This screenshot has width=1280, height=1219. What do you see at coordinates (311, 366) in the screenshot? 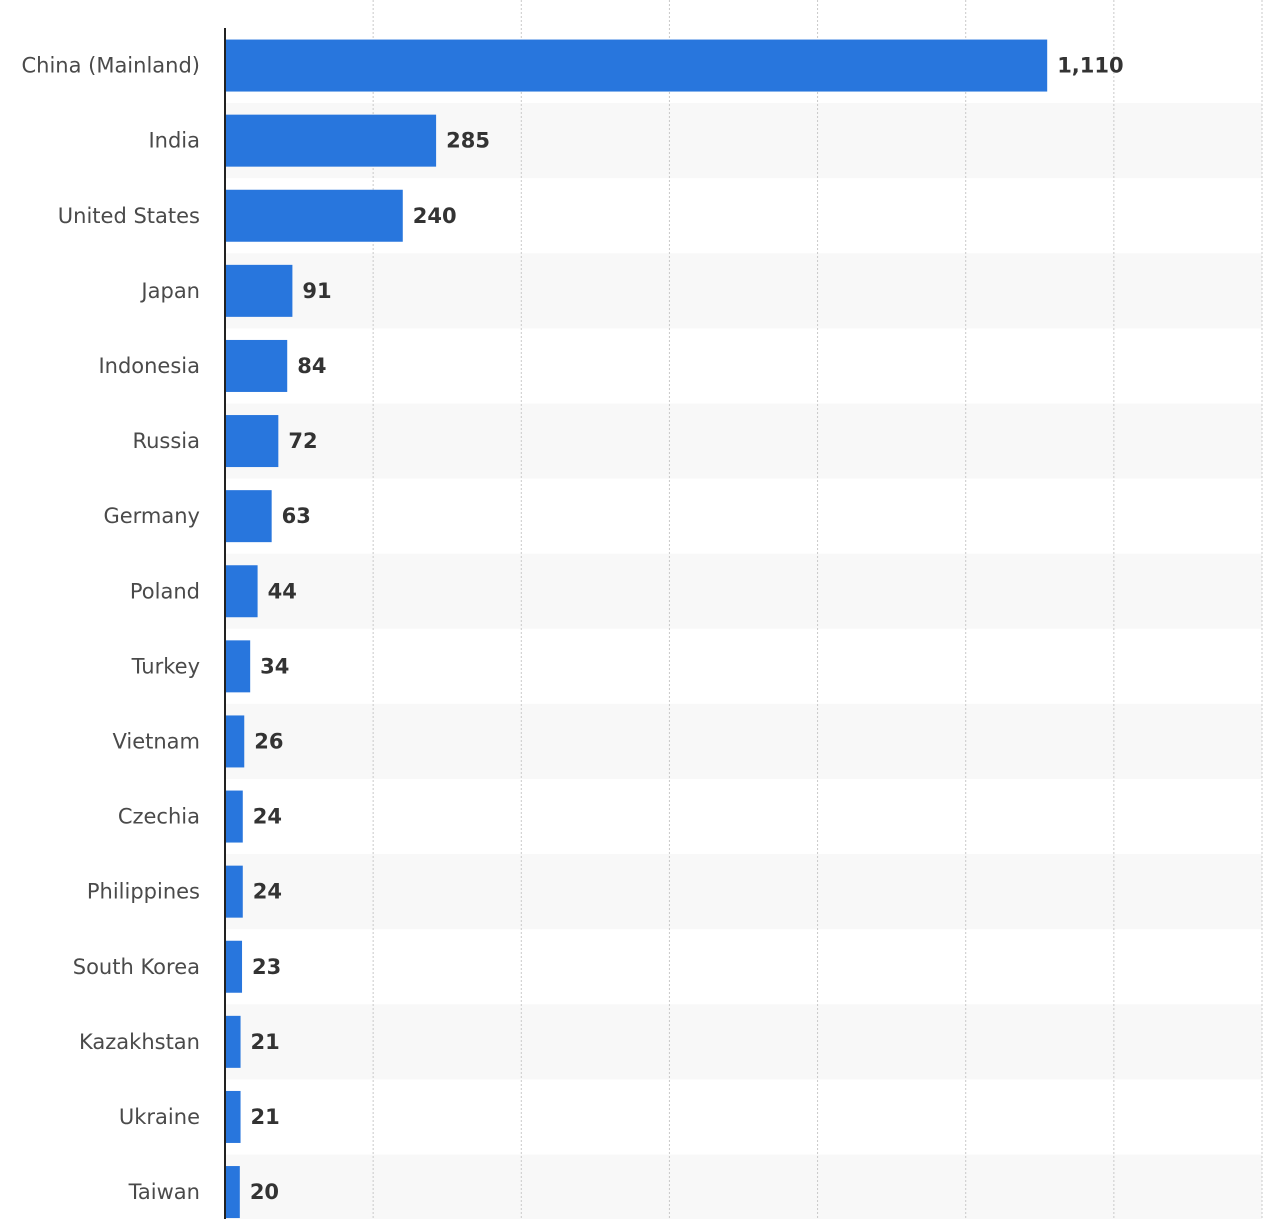
I see `value-label: 84` at bounding box center [311, 366].